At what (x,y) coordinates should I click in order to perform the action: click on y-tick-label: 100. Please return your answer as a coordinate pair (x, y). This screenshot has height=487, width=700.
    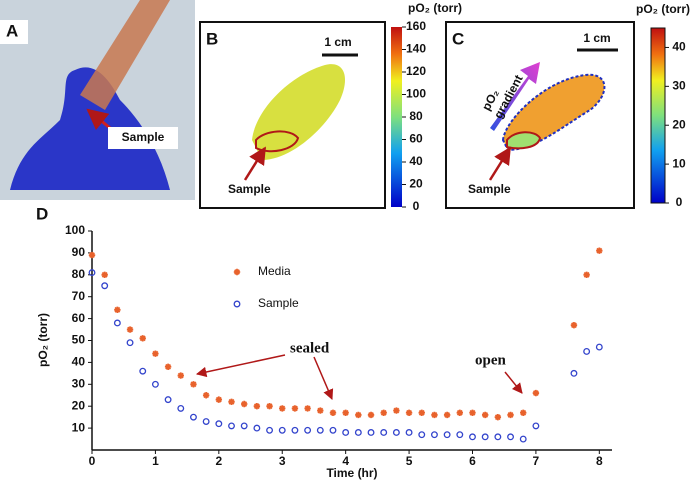
    Looking at the image, I should click on (75, 230).